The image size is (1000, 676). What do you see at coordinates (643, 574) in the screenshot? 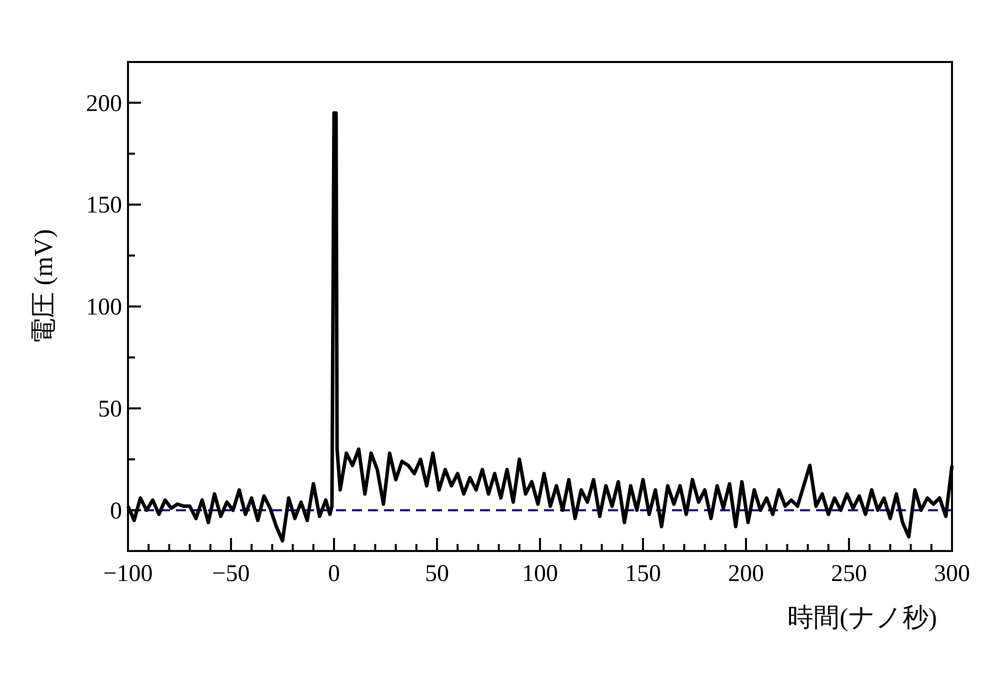
I see `x-tick-label: 150` at bounding box center [643, 574].